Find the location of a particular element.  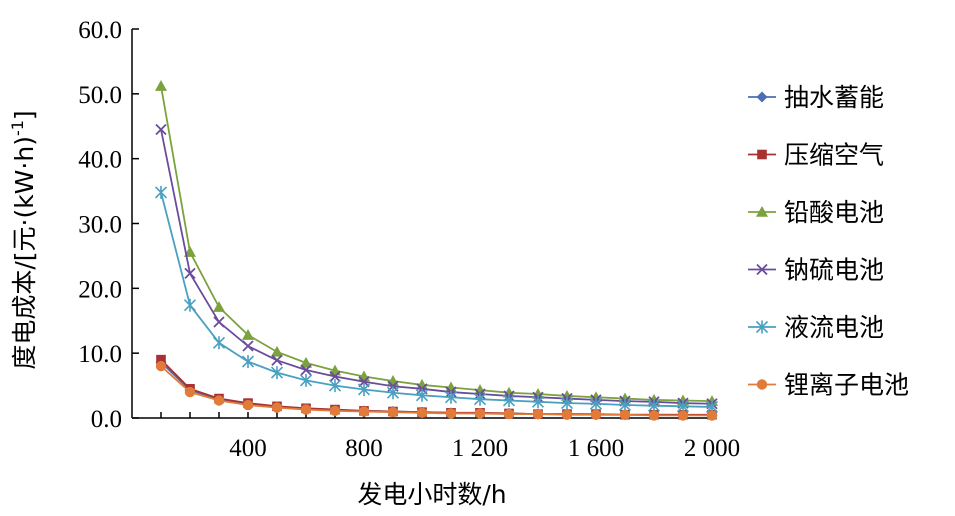

y-axis-title-main: 度电成本/[元·(kW·h) is located at coordinates (24, 253).